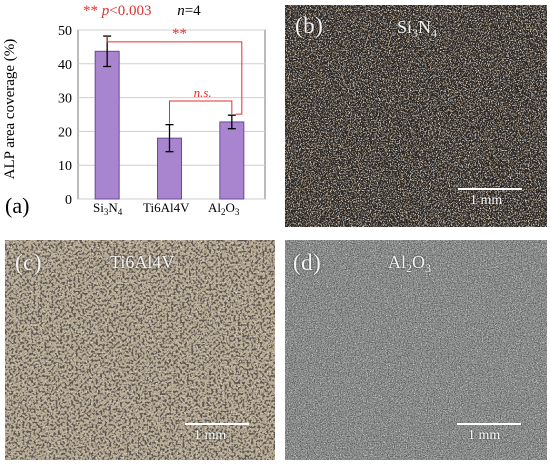 This screenshot has width=550, height=465. I want to click on n-symbol: n, so click(181, 11).